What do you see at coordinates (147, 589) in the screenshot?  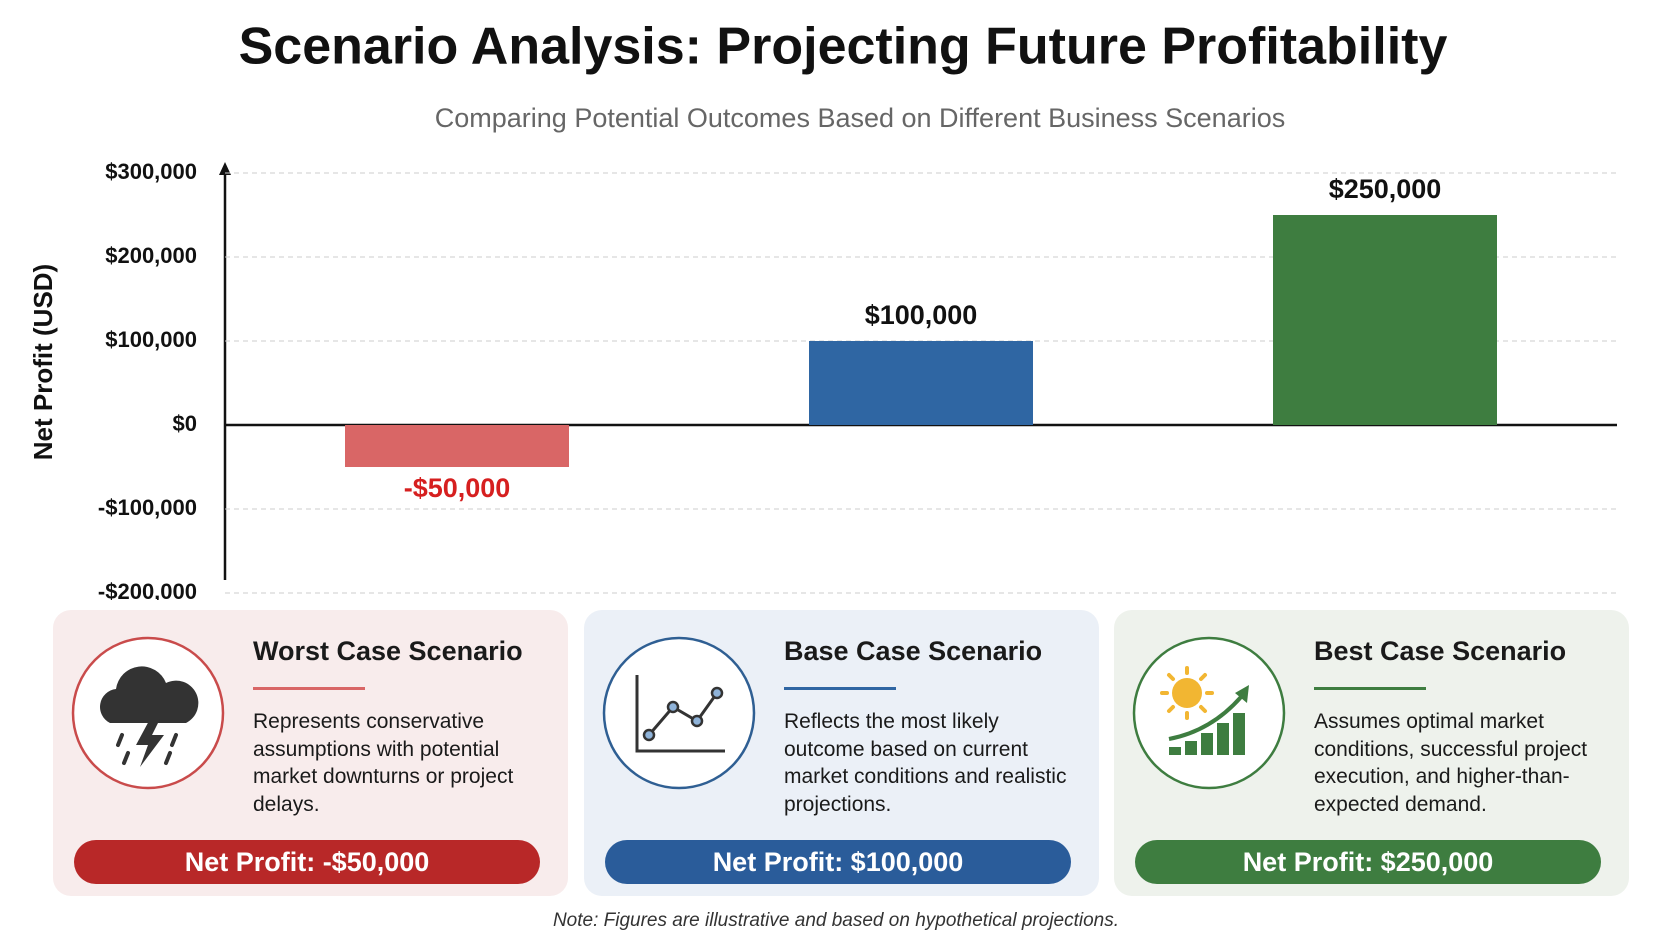 I see `y-tick-label: -$200,000` at bounding box center [147, 589].